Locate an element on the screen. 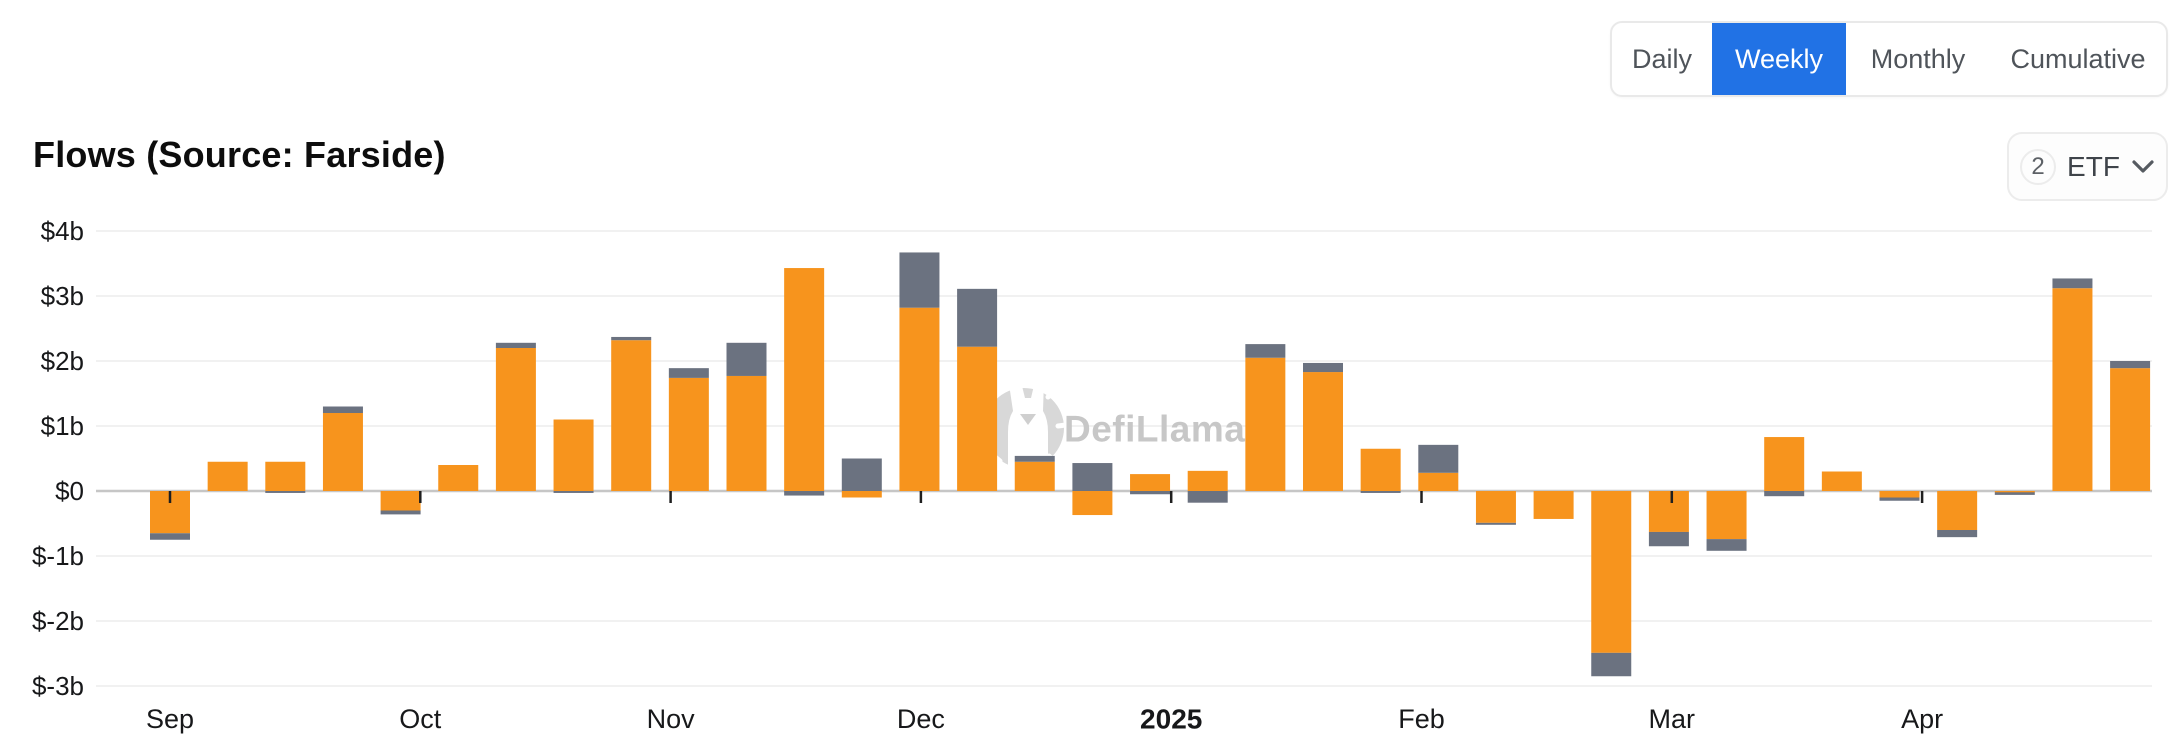 This screenshot has width=2182, height=734. x-axis-label-Dec: Dec is located at coordinates (921, 719).